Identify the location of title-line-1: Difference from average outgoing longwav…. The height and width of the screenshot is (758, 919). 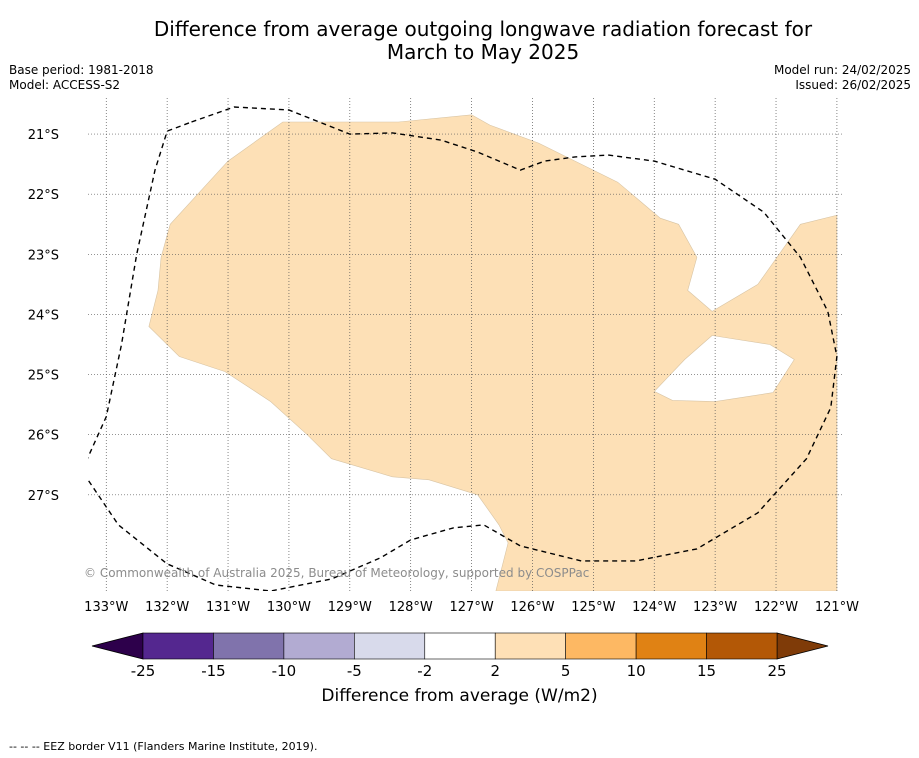
(483, 29).